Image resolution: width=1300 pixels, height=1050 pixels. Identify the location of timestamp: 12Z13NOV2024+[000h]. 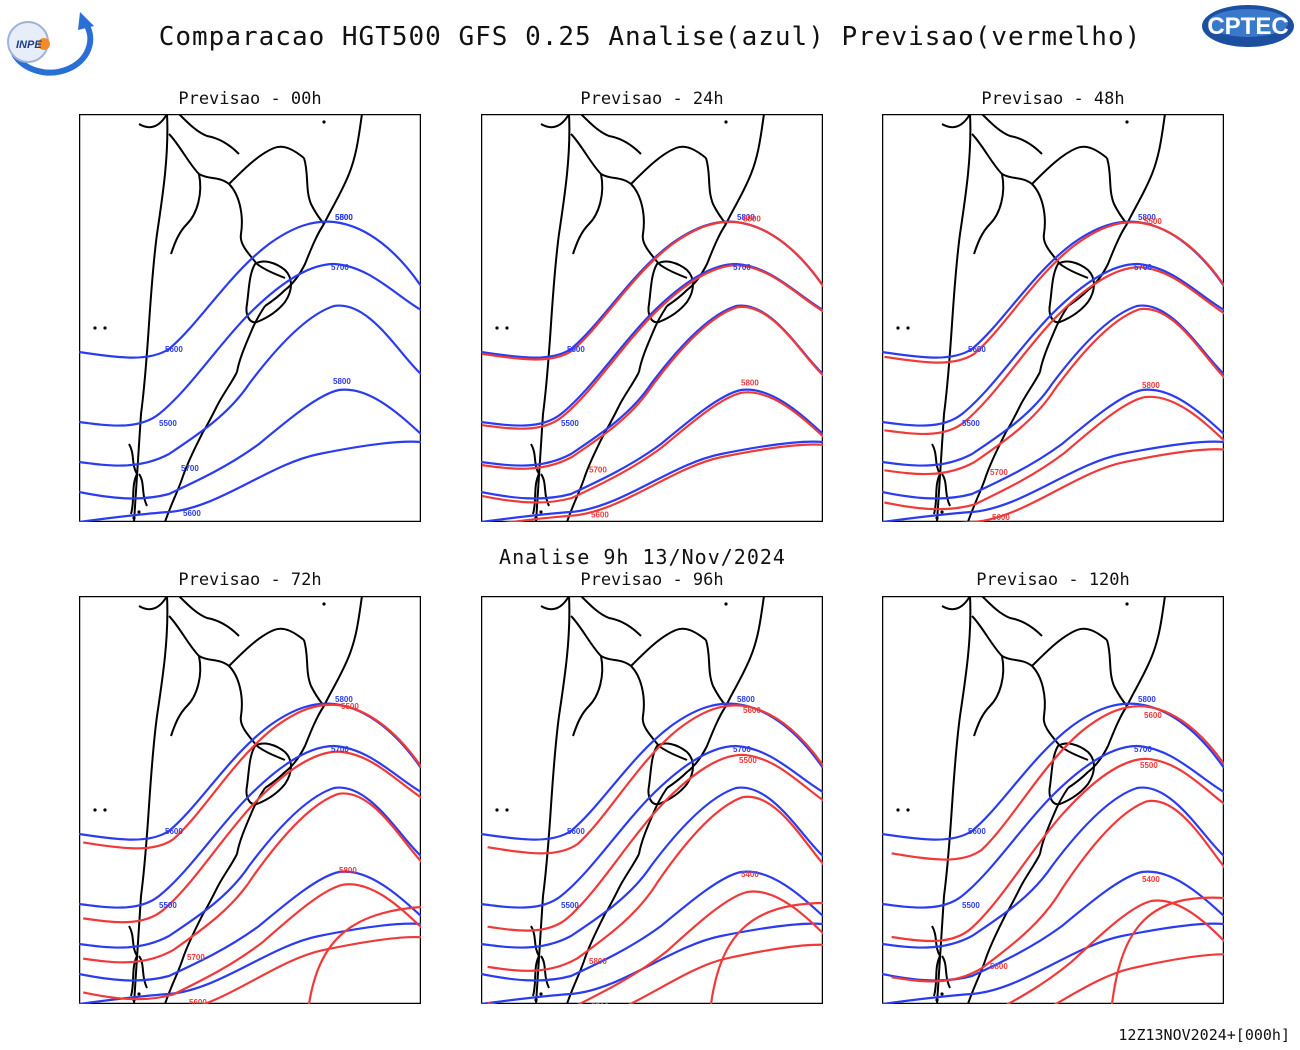
(1204, 1035).